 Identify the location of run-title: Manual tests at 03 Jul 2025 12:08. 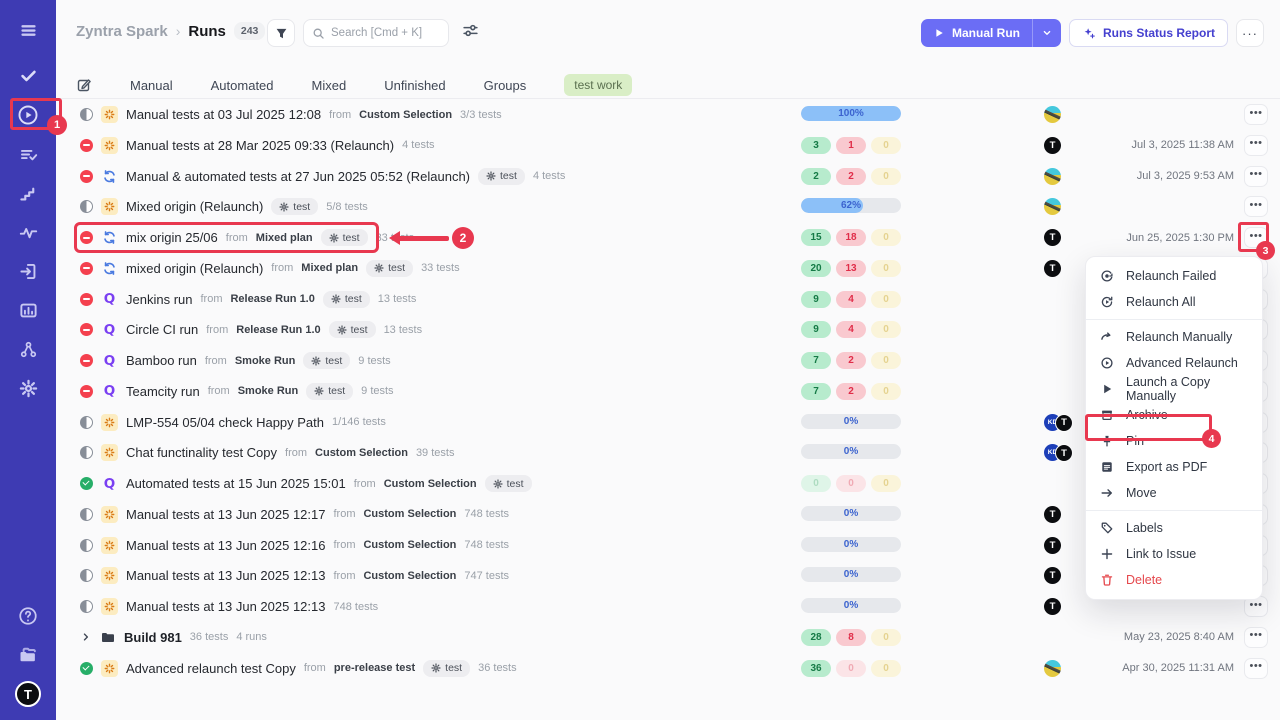
(224, 114).